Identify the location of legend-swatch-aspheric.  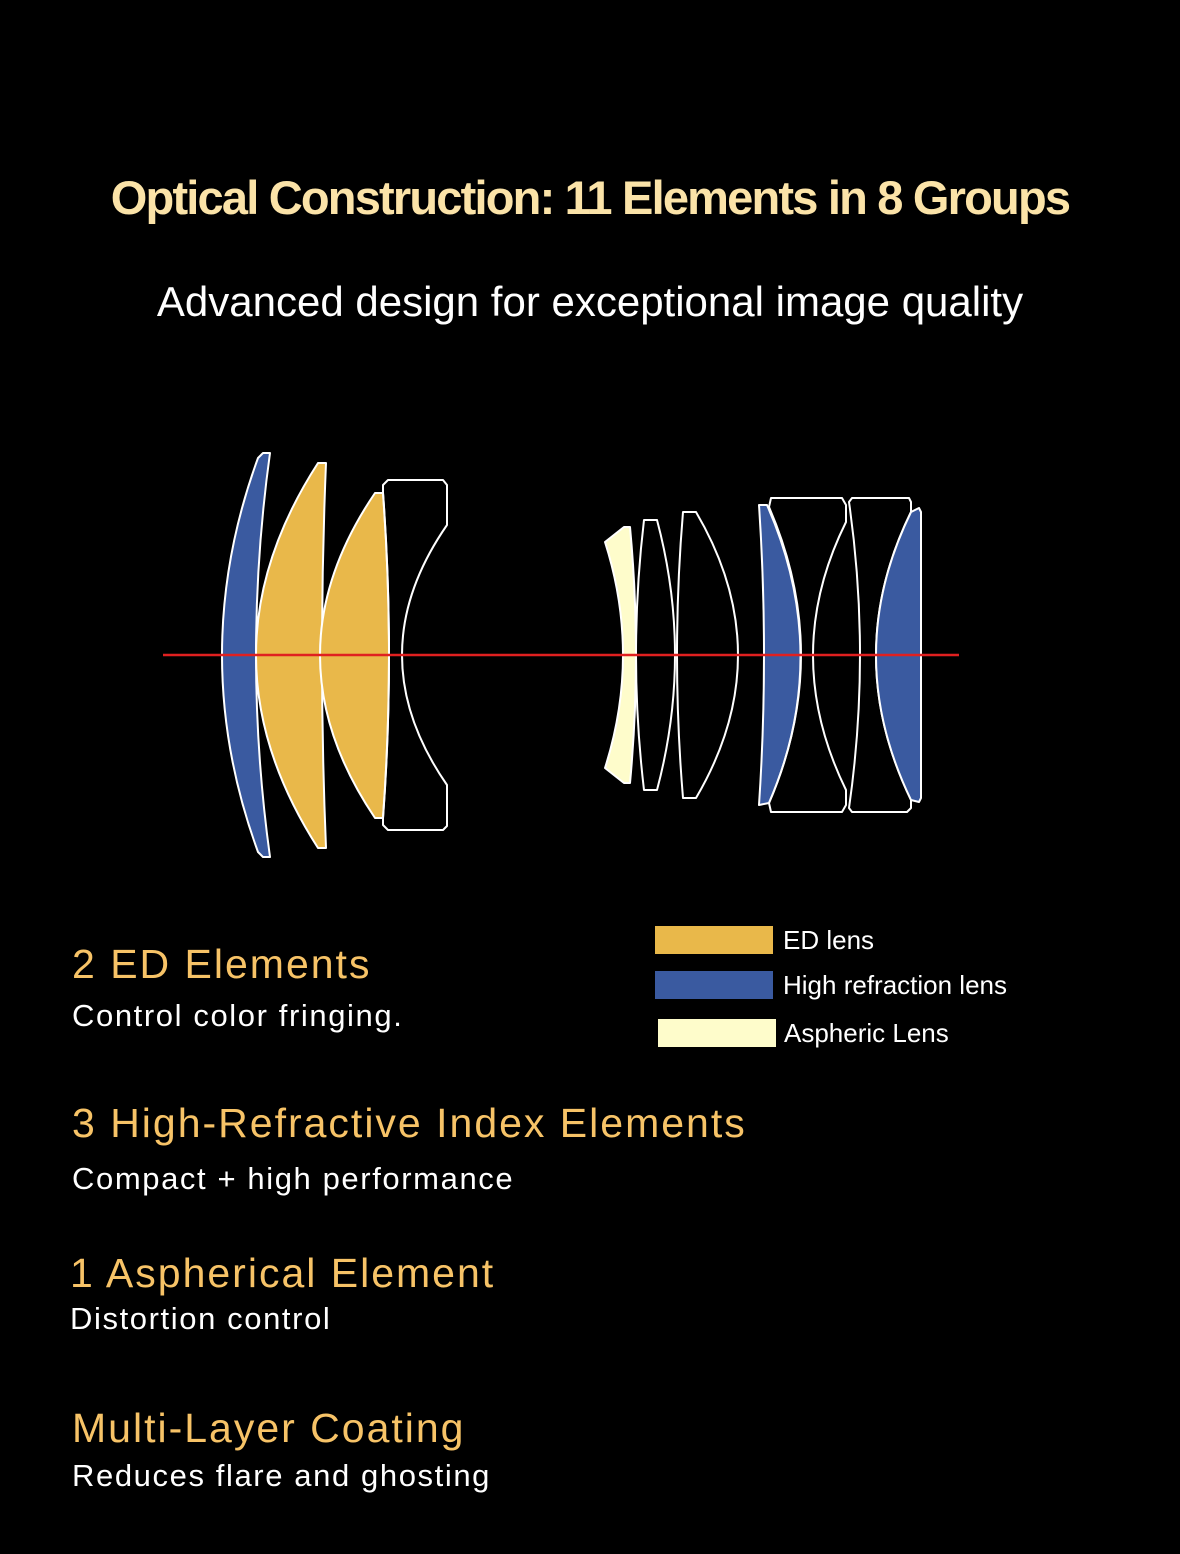
(717, 1033).